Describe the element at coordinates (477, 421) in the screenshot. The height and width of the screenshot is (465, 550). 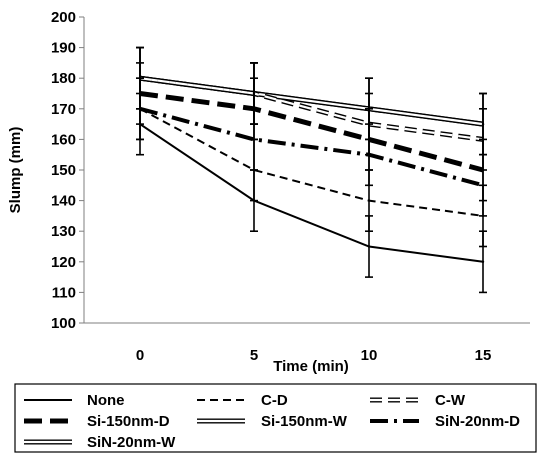
I see `legend-label: SiN-20nm-D` at that location.